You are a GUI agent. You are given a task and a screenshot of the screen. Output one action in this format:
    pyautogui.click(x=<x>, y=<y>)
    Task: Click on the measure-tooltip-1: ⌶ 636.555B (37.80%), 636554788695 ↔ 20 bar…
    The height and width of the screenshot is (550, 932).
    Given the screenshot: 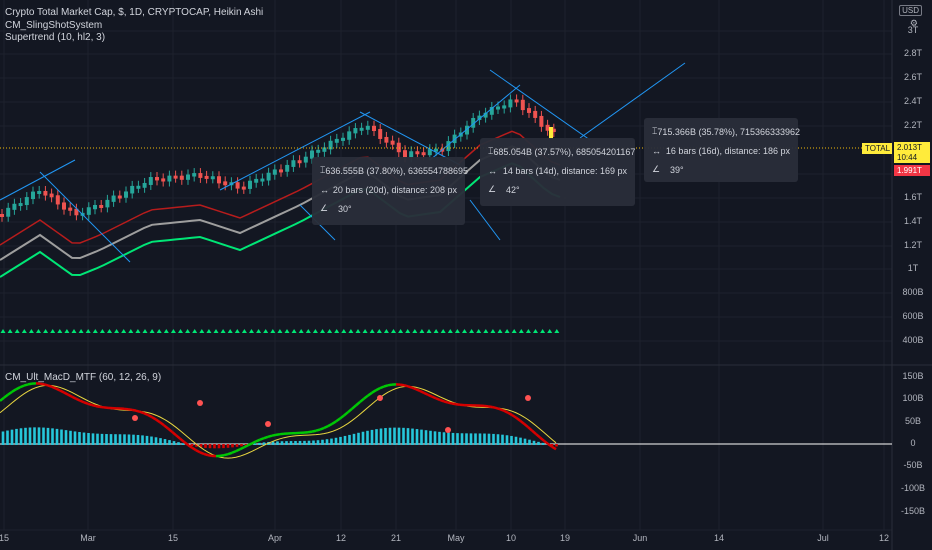 What is the action you would take?
    pyautogui.click(x=390, y=191)
    